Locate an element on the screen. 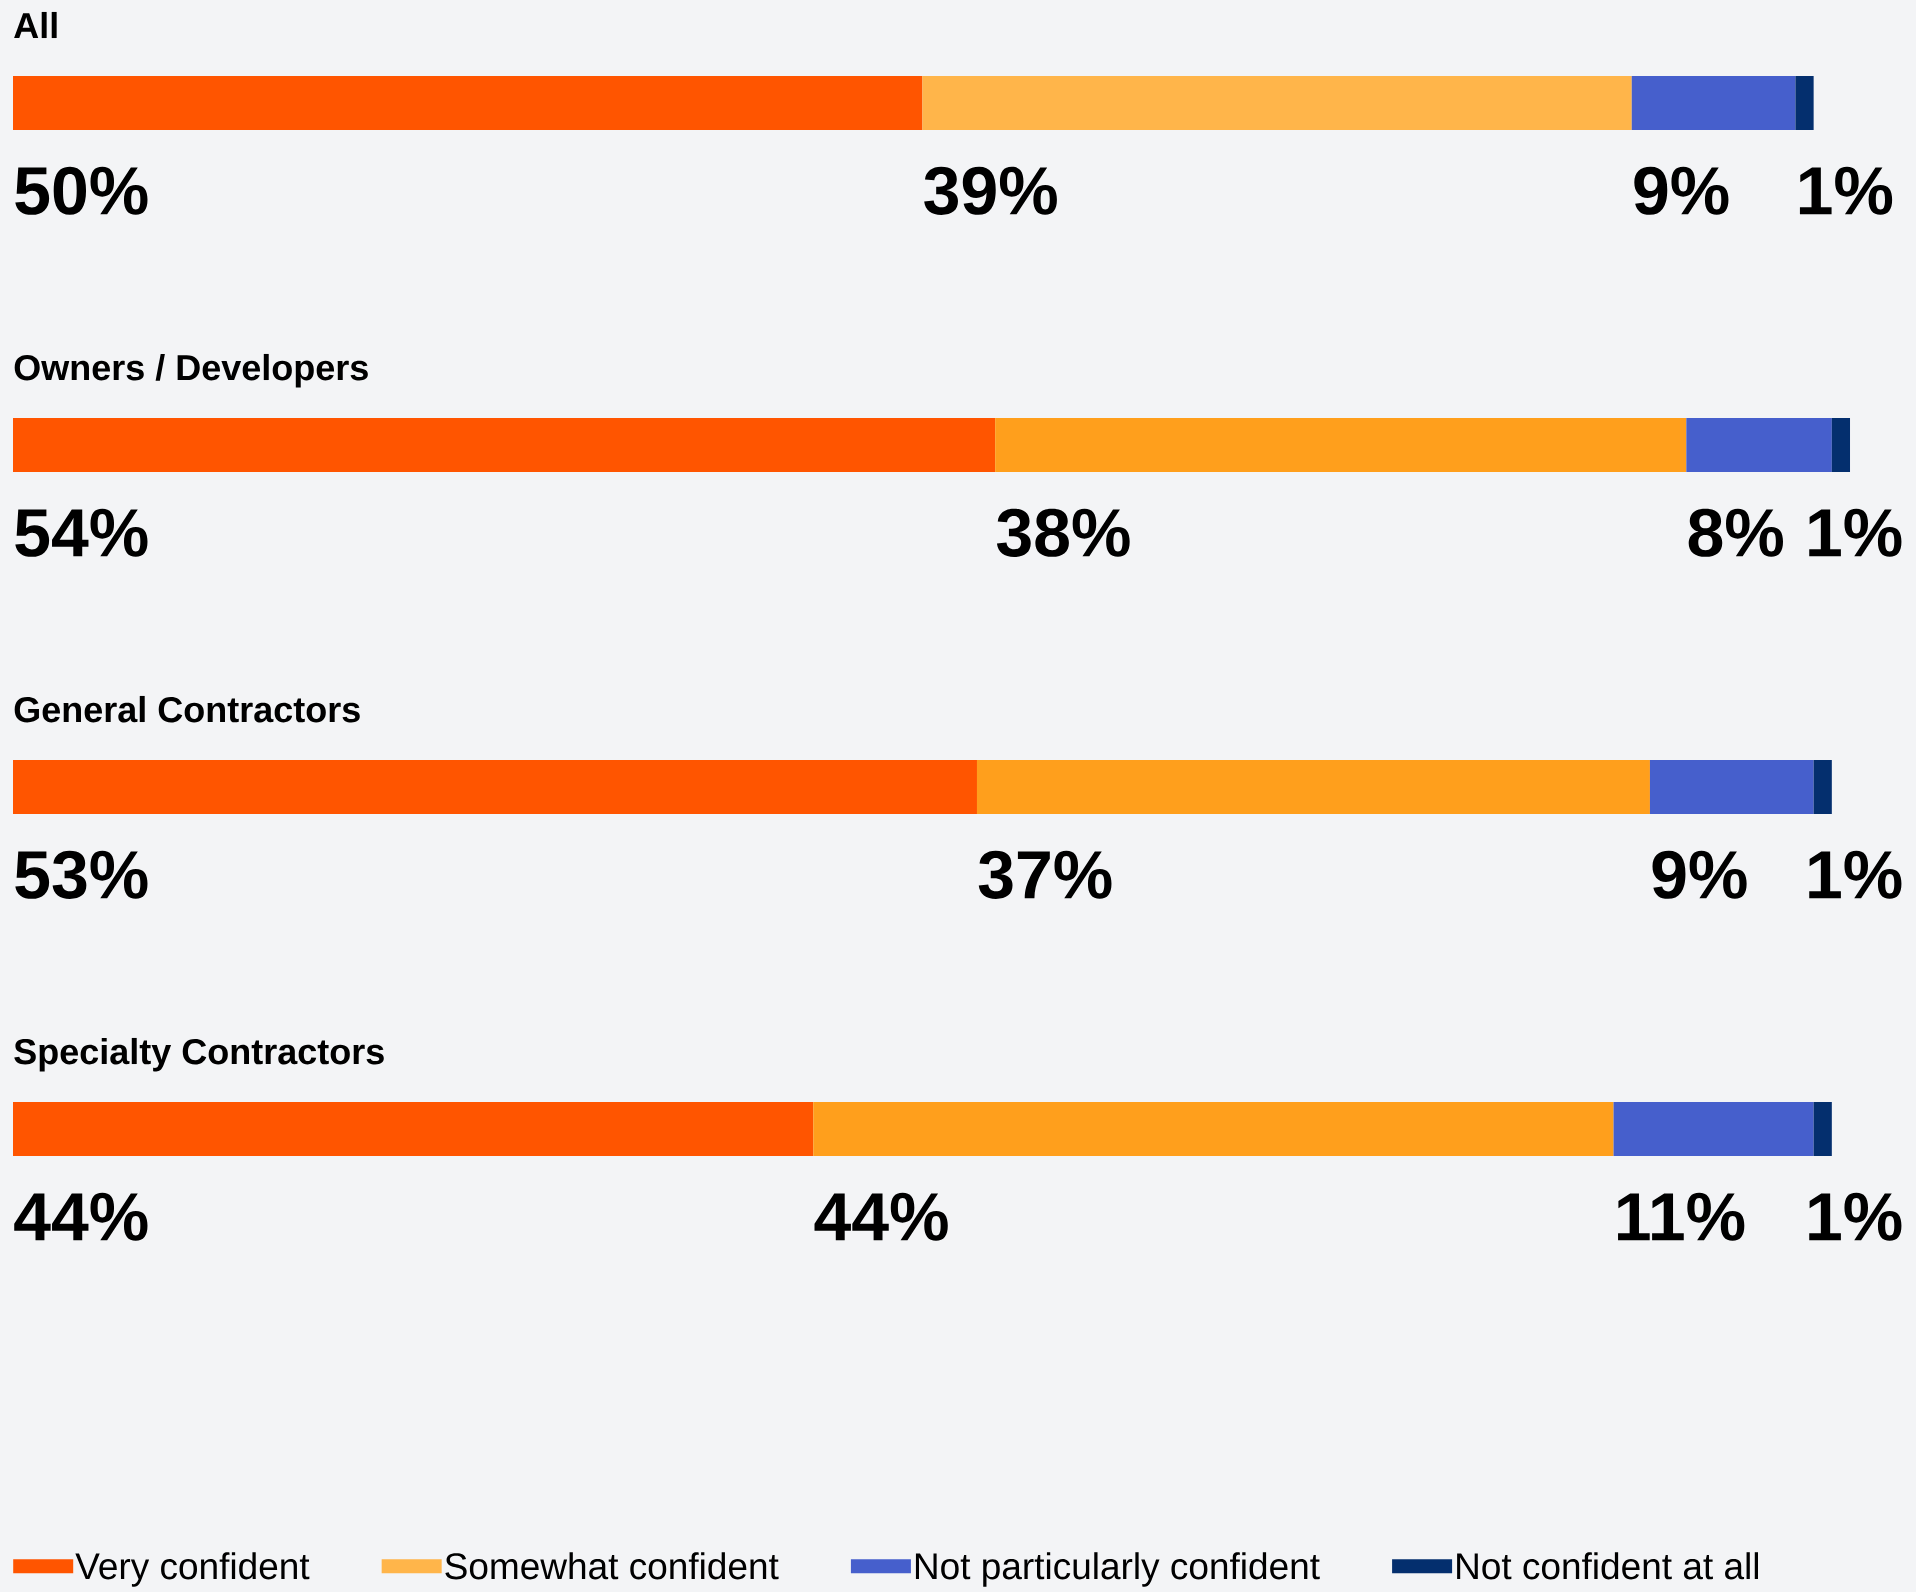  data-label: 11% is located at coordinates (1681, 1216).